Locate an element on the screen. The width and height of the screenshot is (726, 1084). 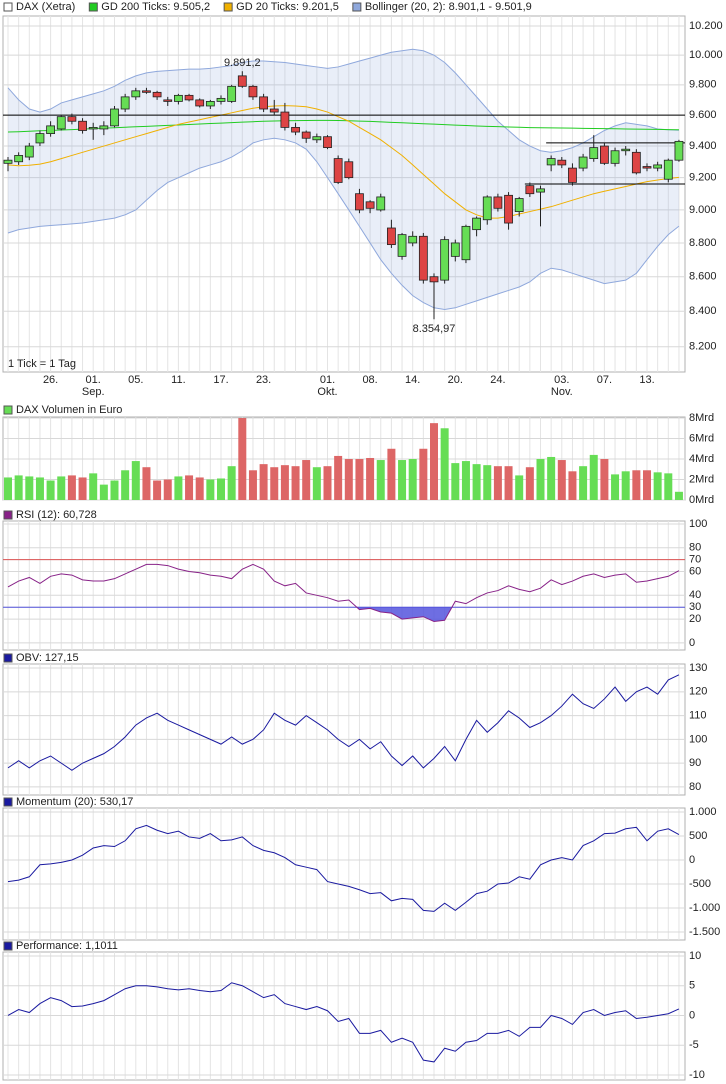
y-tick-label: -1.000 is located at coordinates (704, 908).